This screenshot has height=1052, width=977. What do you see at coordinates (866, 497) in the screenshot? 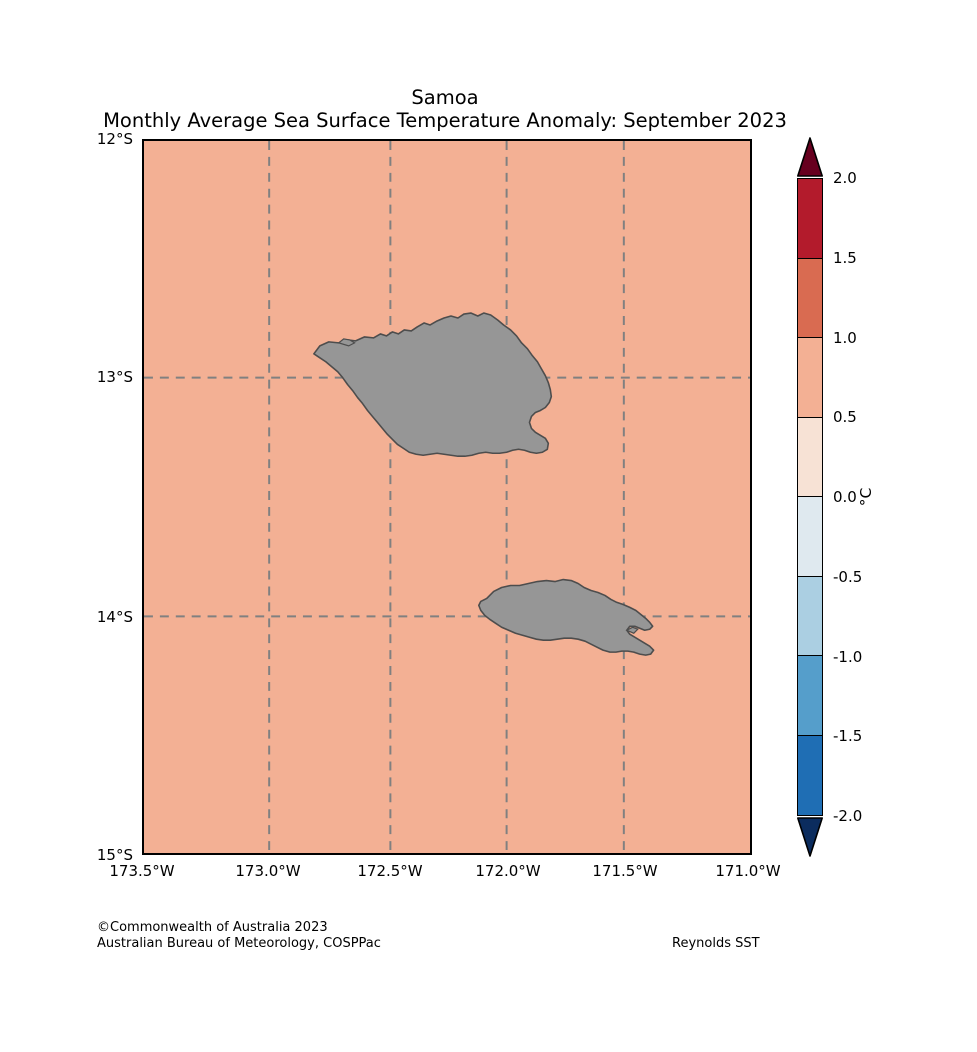
I see `colorbar-unit-label: °C` at bounding box center [866, 497].